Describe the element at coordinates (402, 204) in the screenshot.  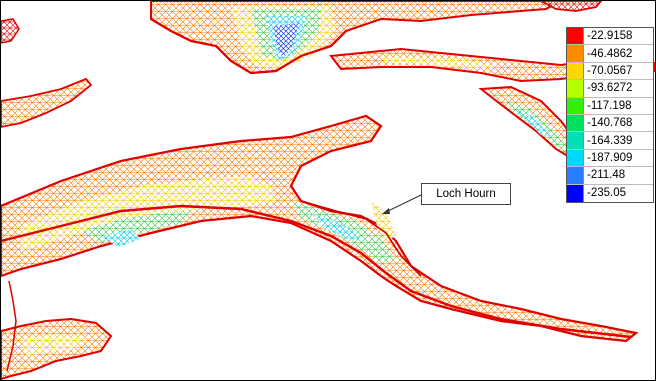
I see `annotation-arrow` at that location.